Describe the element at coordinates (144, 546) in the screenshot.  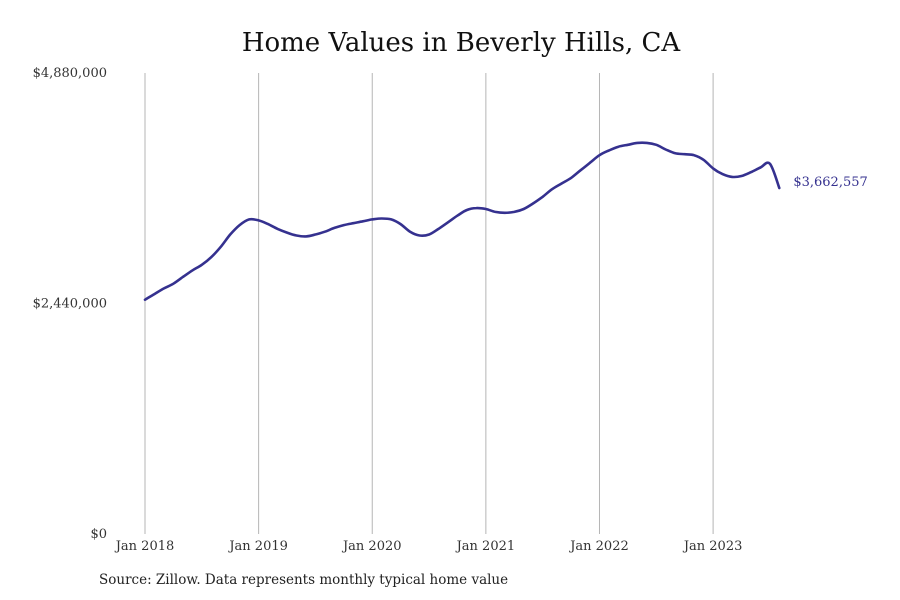
I see `x-tick-label-0: Jan 2018` at that location.